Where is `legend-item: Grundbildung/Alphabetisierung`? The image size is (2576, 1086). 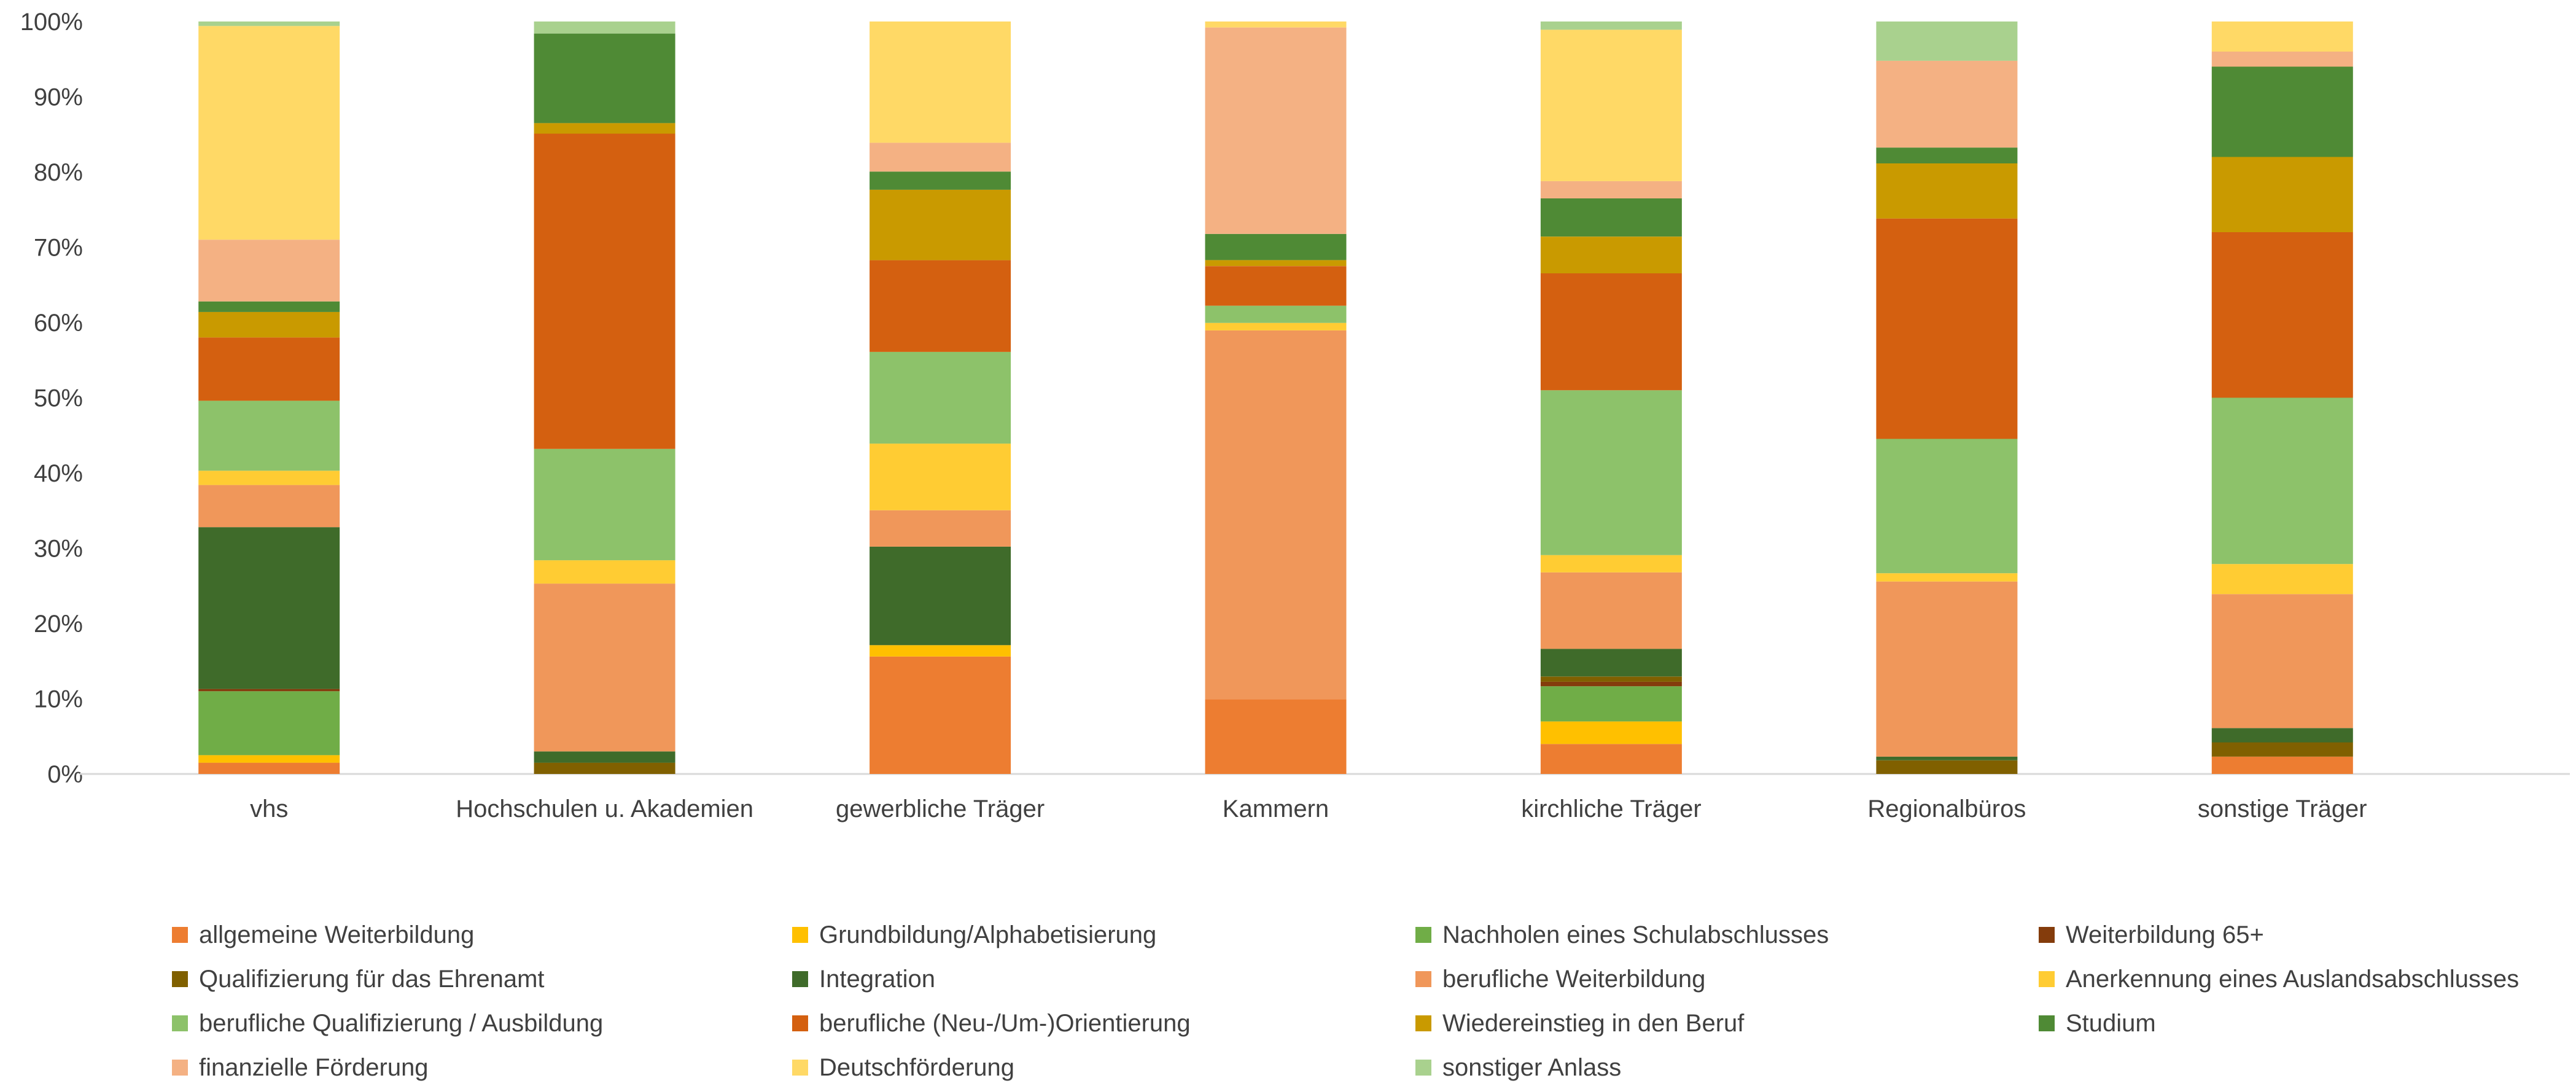
legend-item: Grundbildung/Alphabetisierung is located at coordinates (974, 934).